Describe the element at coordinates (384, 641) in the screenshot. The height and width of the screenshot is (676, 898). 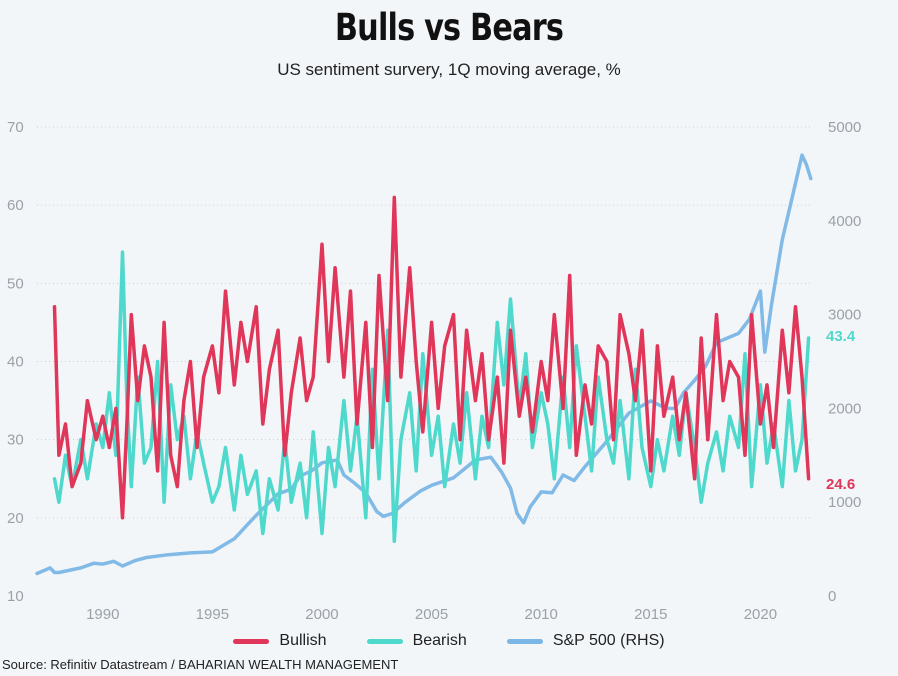
I see `legend-swatch-bearish` at that location.